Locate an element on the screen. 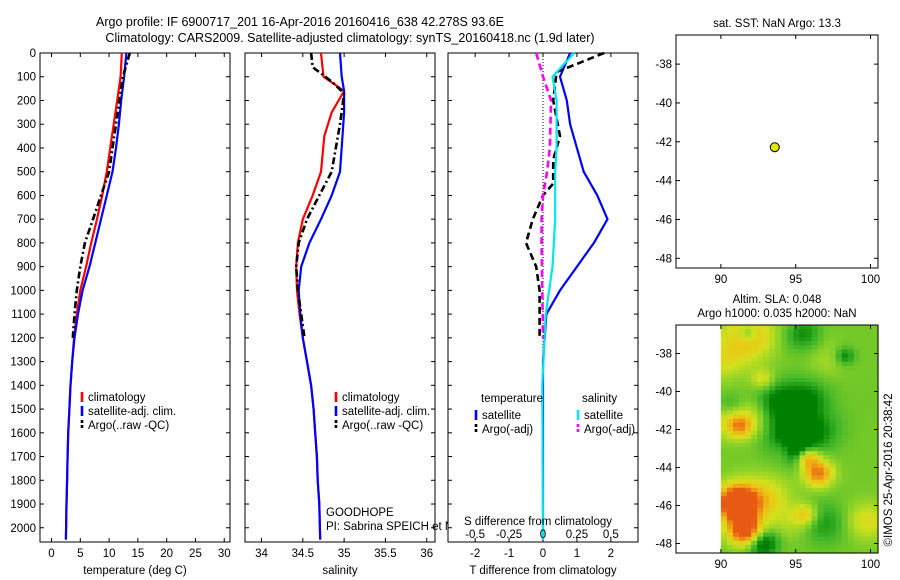 The image size is (900, 580). y-tick-label: -48 is located at coordinates (663, 545).